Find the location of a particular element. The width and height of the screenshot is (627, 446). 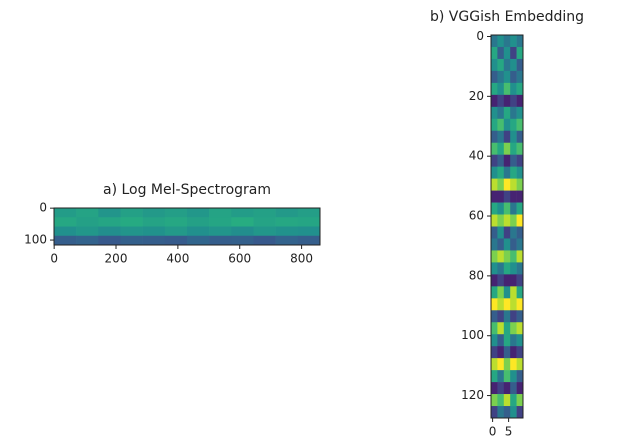

x-tick-label: 400 is located at coordinates (177, 259).